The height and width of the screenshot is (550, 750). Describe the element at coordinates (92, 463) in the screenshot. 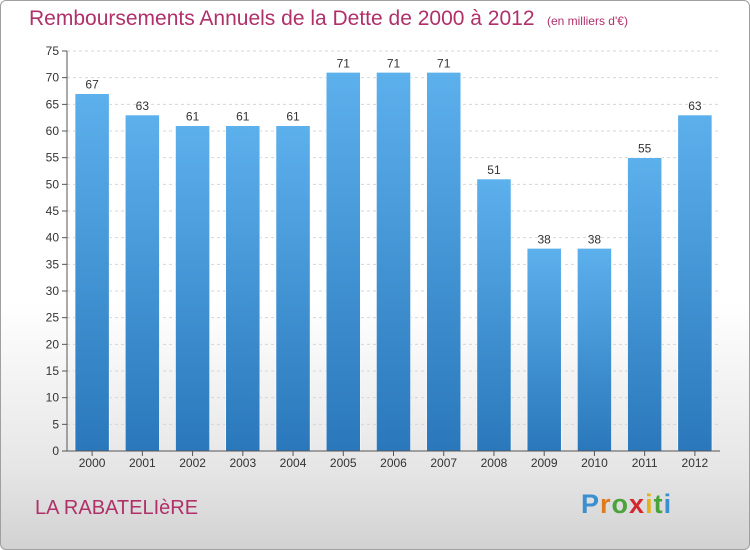

I see `x-tick-label: 2000` at that location.